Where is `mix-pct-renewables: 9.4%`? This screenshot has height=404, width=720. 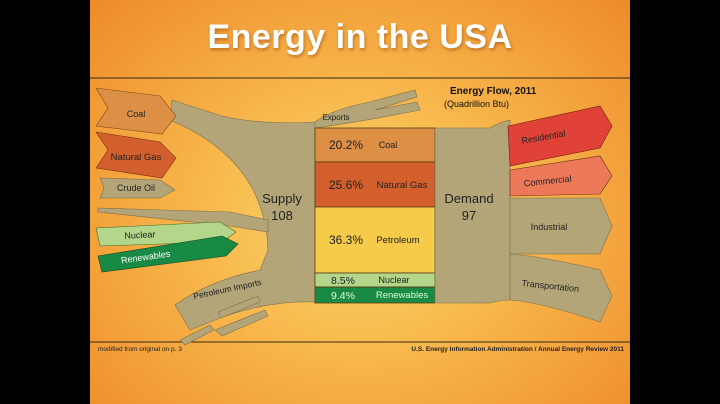 mix-pct-renewables: 9.4% is located at coordinates (343, 296).